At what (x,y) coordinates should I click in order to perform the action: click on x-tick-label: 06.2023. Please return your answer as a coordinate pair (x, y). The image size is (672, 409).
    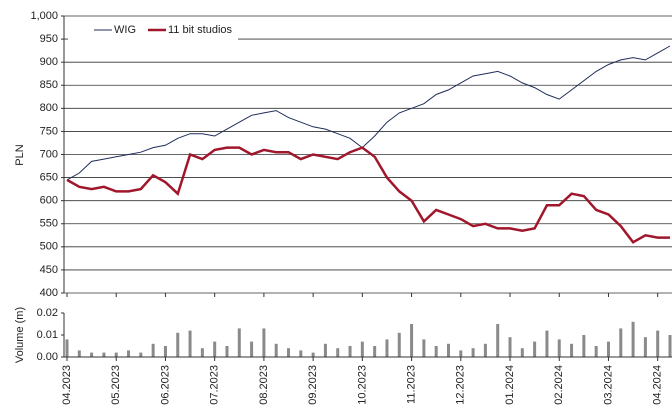
    Looking at the image, I should click on (165, 385).